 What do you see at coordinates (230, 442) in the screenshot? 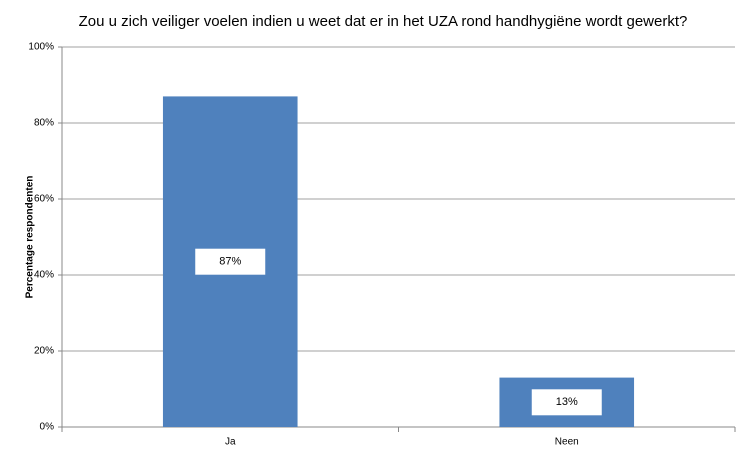
I see `x-tick-label: Ja` at bounding box center [230, 442].